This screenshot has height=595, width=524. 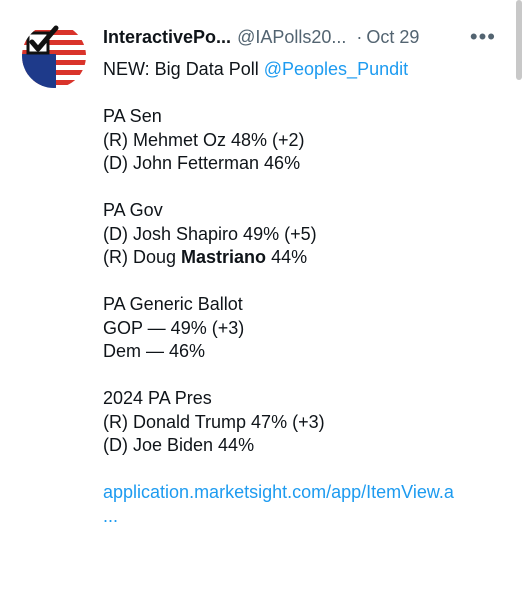 I want to click on flag-check-logo, so click(x=54, y=56).